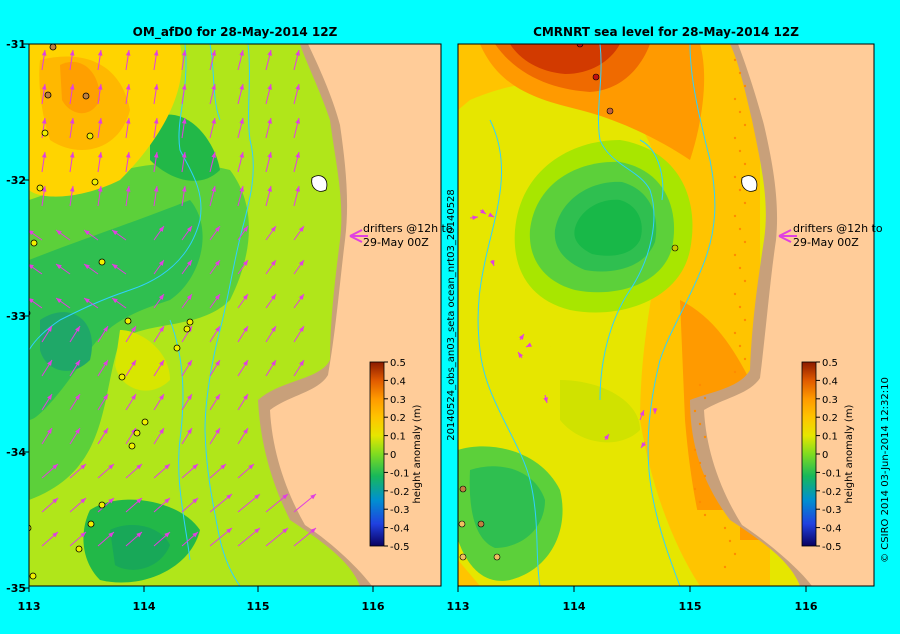 The image size is (900, 634). I want to click on right-colorbar-tick: 0.5, so click(830, 363).